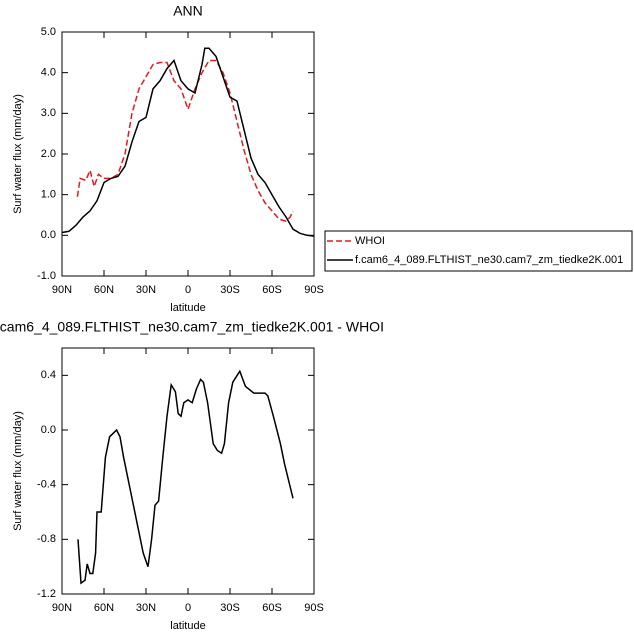 This screenshot has height=638, width=634. Describe the element at coordinates (48, 375) in the screenshot. I see `y-tick-label: 0.4` at that location.